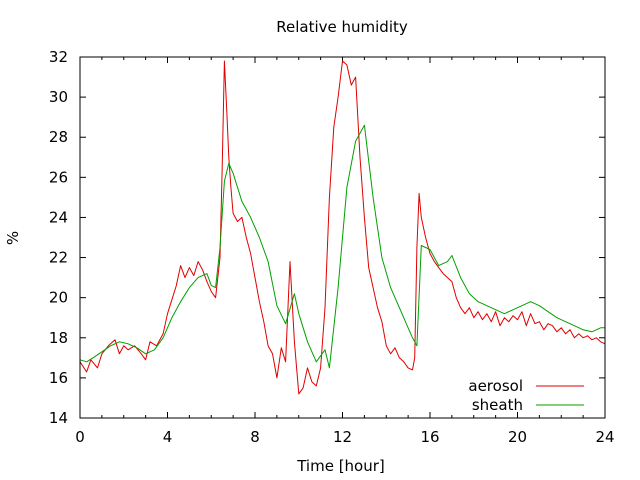 This screenshot has height=480, width=640. Describe the element at coordinates (58, 97) in the screenshot. I see `y-tick-label: 30` at that location.